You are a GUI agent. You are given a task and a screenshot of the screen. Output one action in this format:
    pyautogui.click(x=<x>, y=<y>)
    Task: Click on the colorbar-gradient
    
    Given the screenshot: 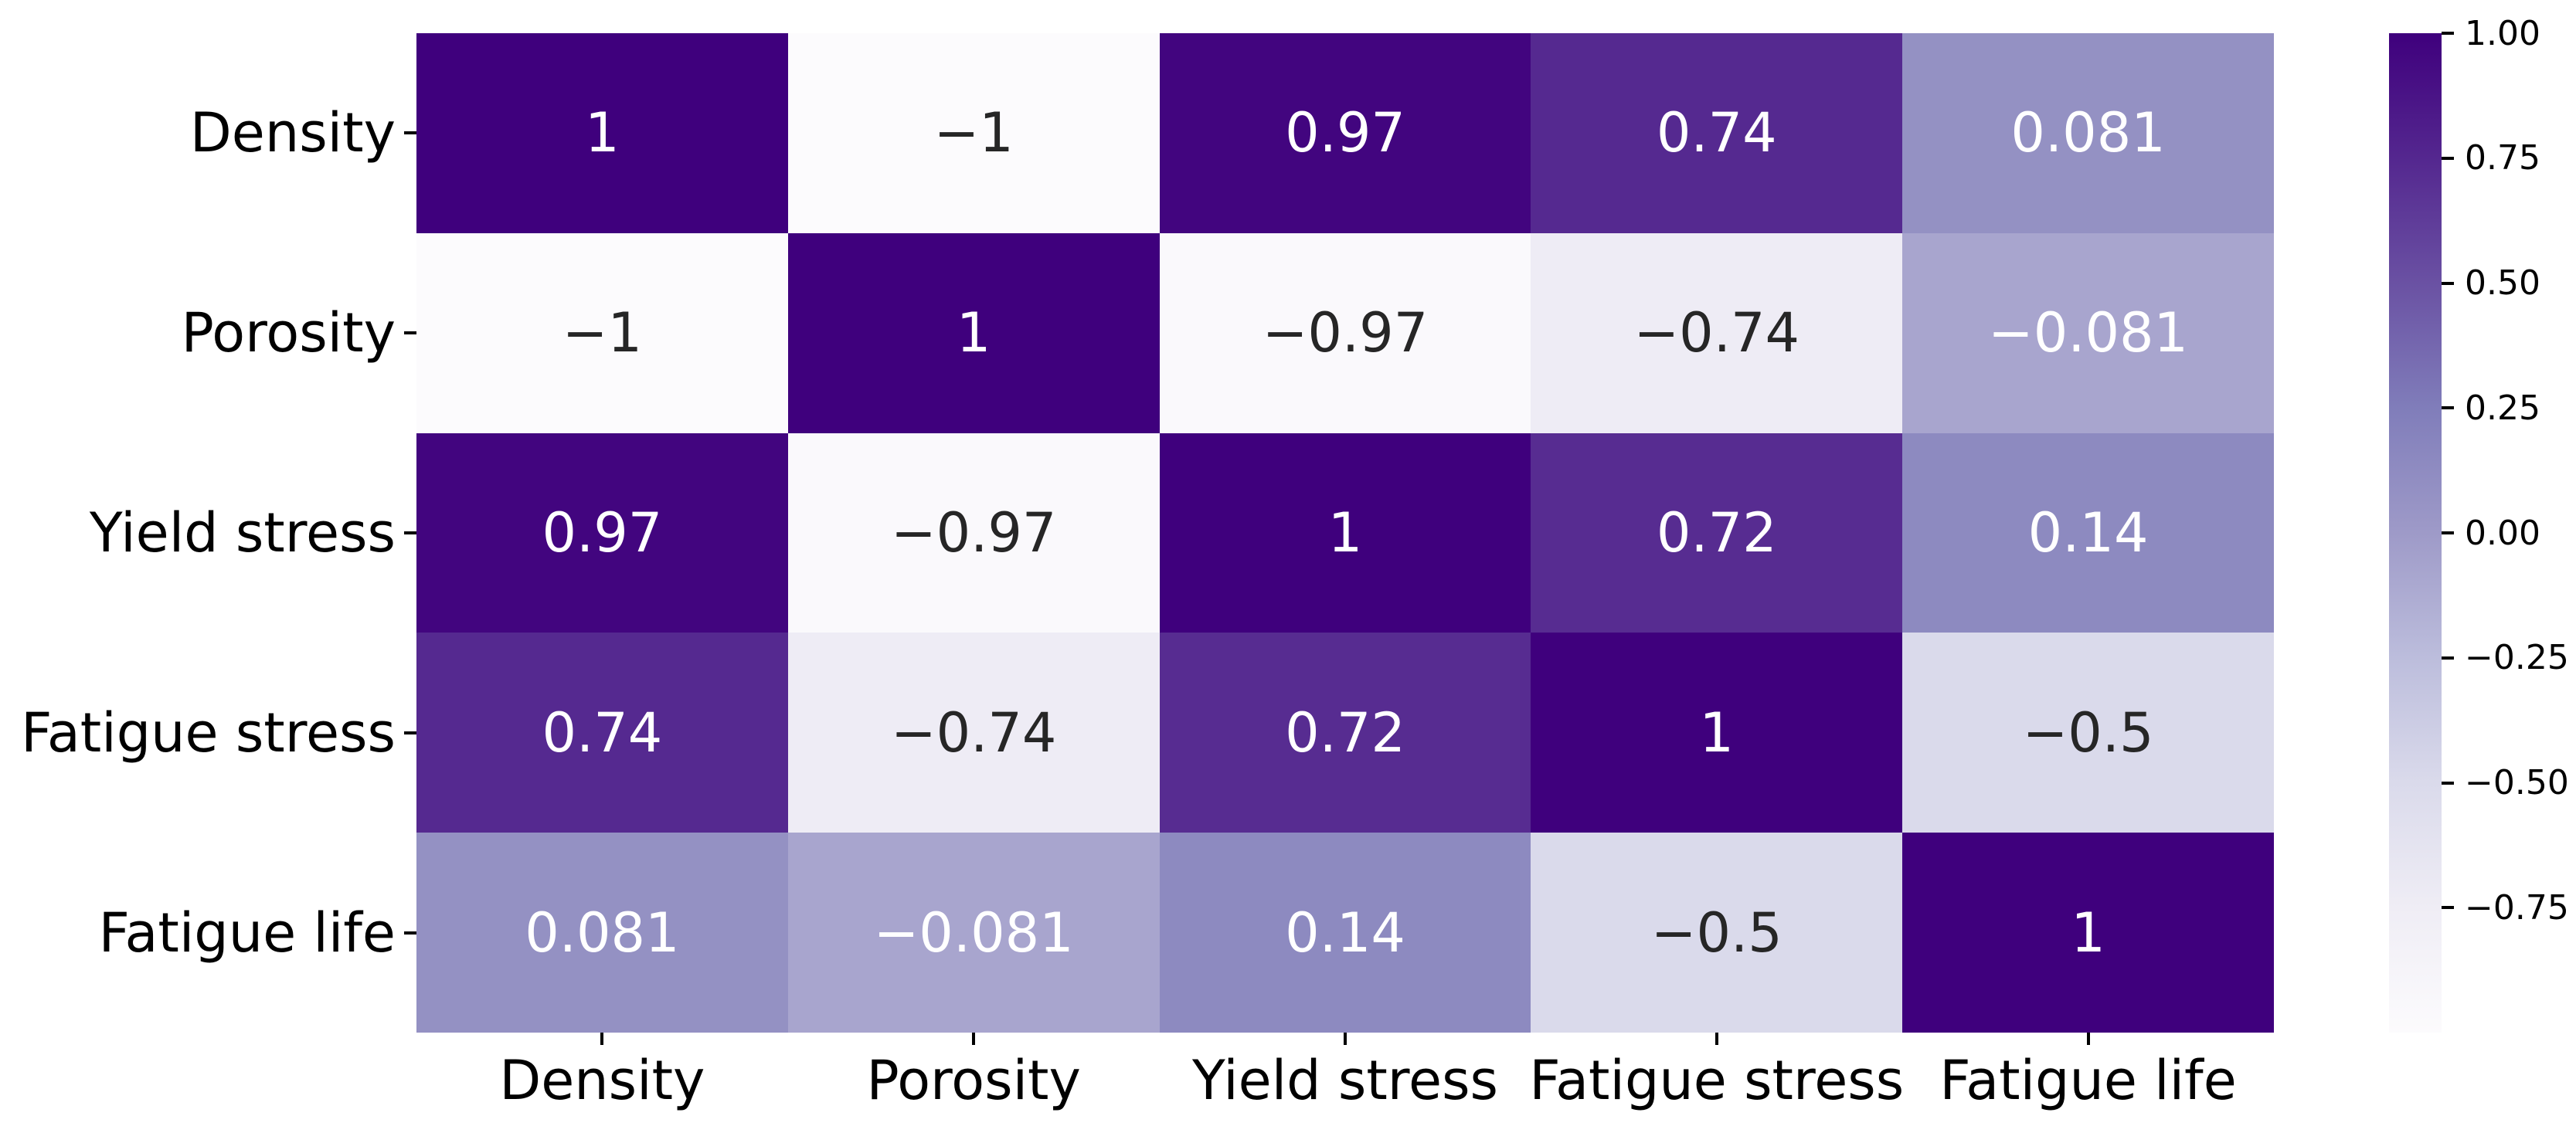 What is the action you would take?
    pyautogui.click(x=2415, y=533)
    